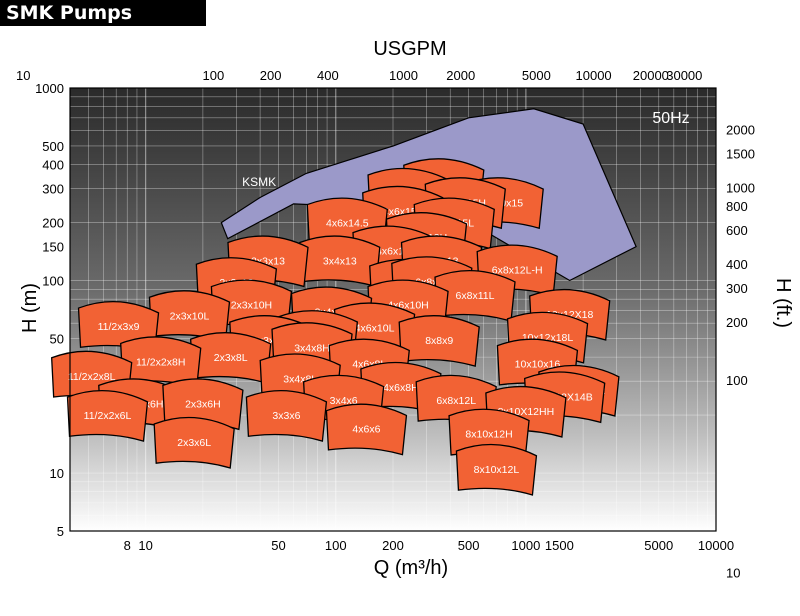  What do you see at coordinates (23, 75) in the screenshot?
I see `usgpm-tick-label: 10` at bounding box center [23, 75].